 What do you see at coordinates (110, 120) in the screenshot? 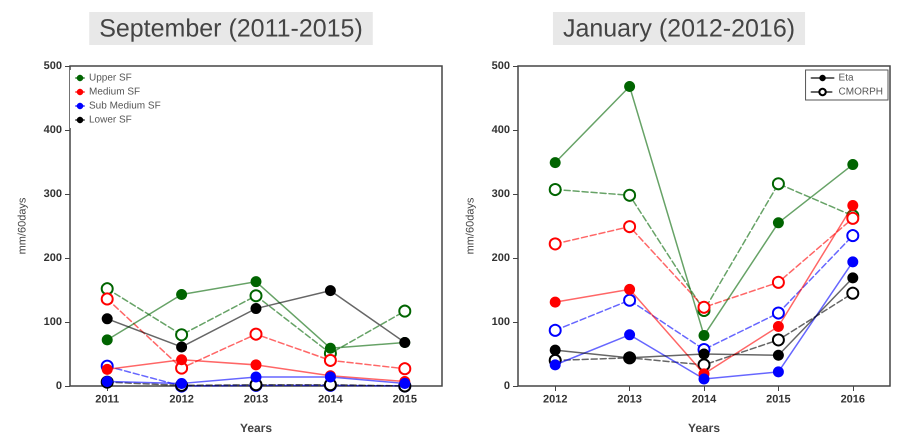
I see `legend-label: Lower SF` at bounding box center [110, 120].